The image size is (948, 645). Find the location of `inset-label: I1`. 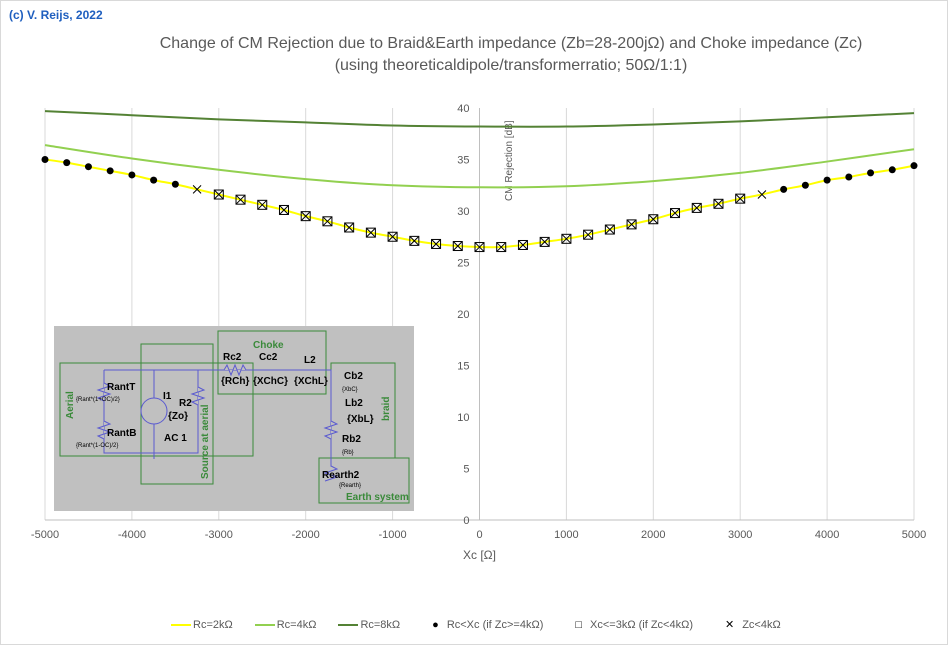

inset-label: I1 is located at coordinates (167, 396).